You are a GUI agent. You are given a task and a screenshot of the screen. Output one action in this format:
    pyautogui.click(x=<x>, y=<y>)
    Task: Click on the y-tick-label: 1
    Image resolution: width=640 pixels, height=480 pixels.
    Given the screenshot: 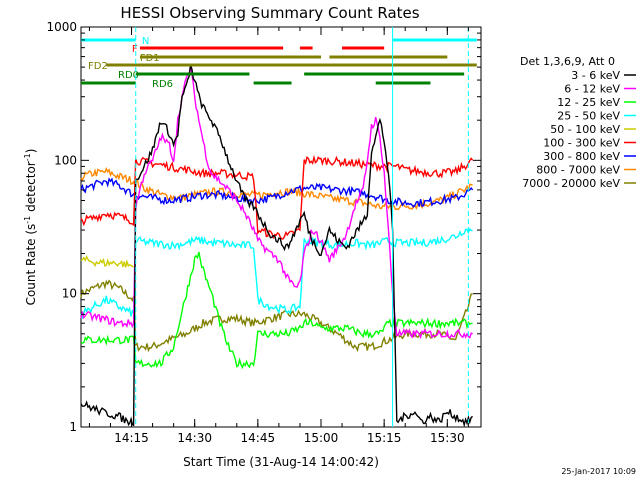 What is the action you would take?
    pyautogui.click(x=73, y=427)
    